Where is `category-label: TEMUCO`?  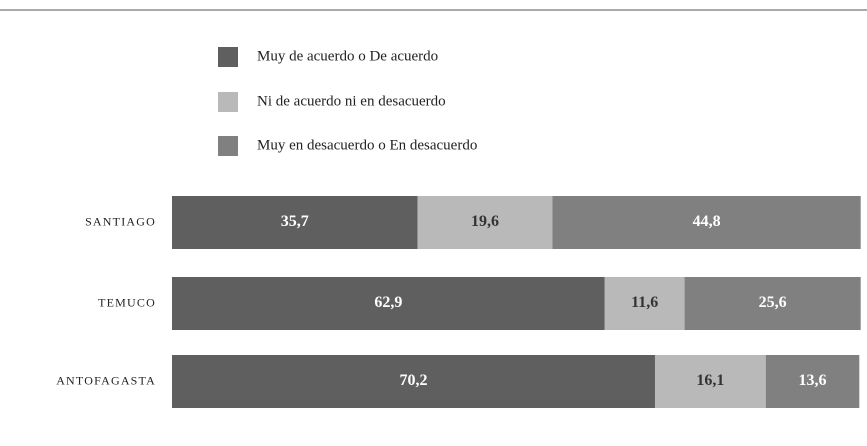
category-label: TEMUCO is located at coordinates (127, 302).